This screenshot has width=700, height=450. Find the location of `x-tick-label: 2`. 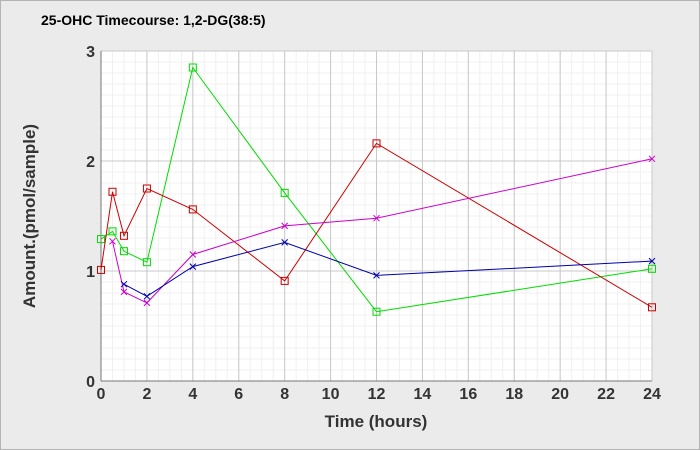

x-tick-label: 2 is located at coordinates (146, 394).